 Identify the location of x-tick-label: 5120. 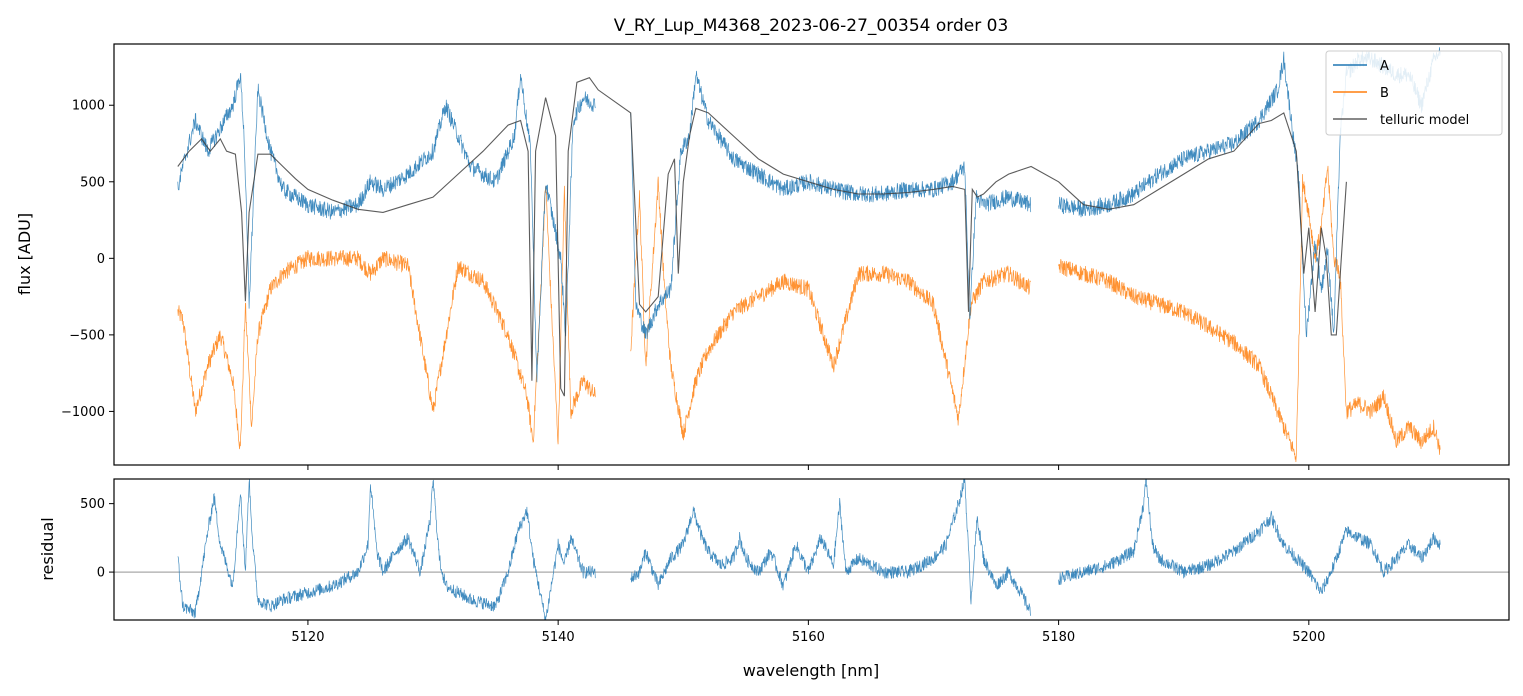
(307, 637).